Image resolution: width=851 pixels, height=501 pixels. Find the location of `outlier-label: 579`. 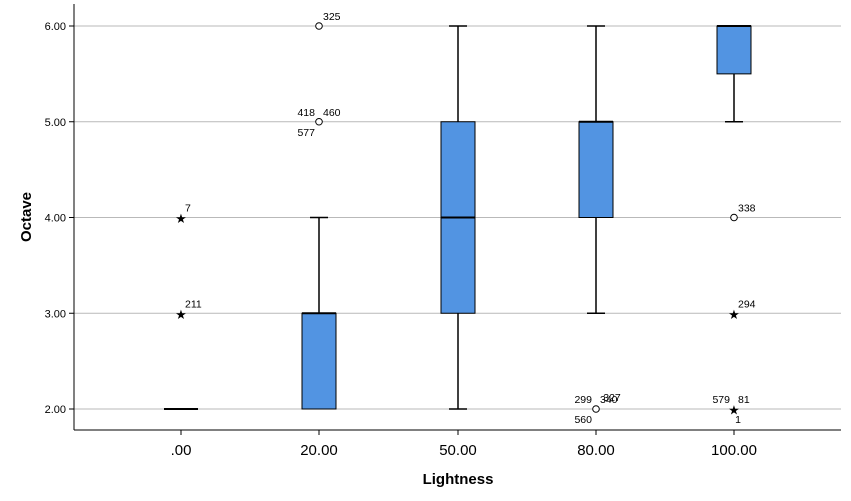

outlier-label: 579 is located at coordinates (721, 400).